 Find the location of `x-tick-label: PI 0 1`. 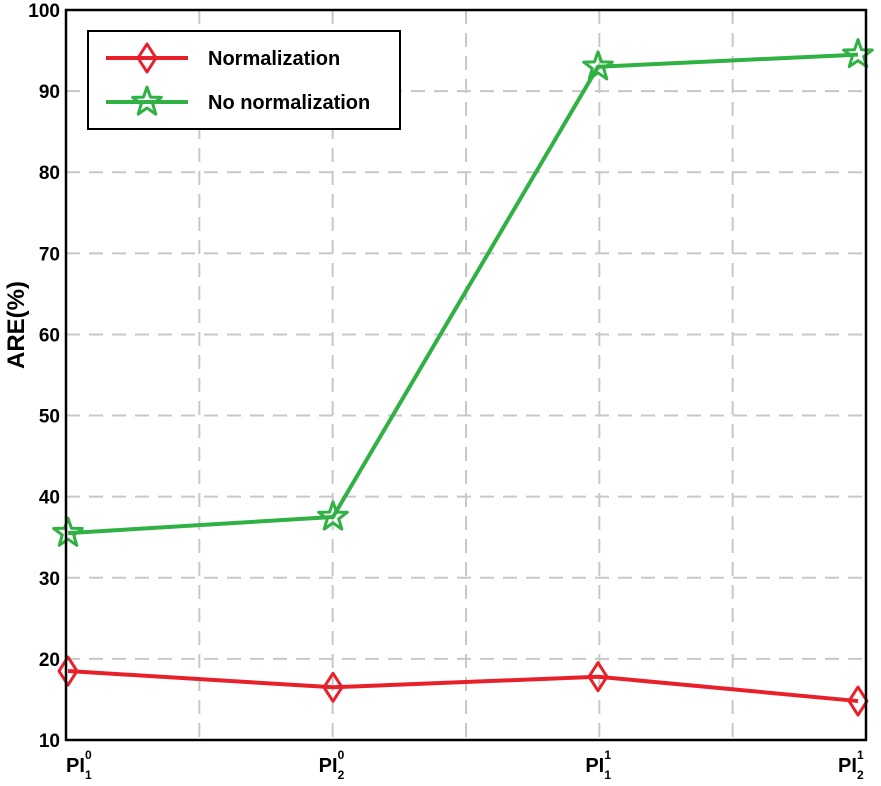

x-tick-label: PI 0 1 is located at coordinates (79, 765).